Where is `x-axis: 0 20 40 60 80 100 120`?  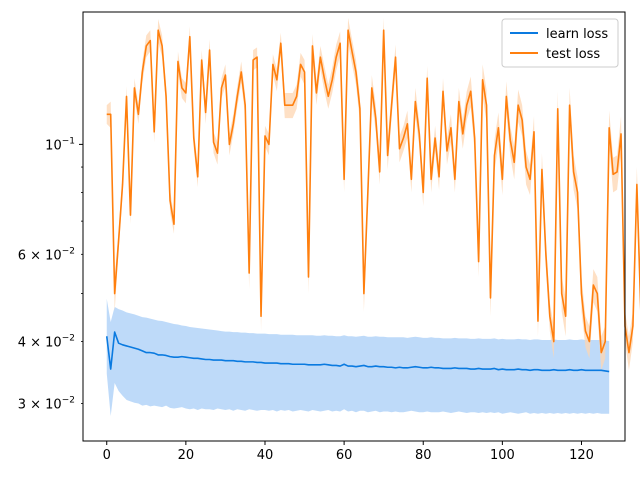 x-axis: 0 20 40 60 80 100 120 is located at coordinates (348, 452).